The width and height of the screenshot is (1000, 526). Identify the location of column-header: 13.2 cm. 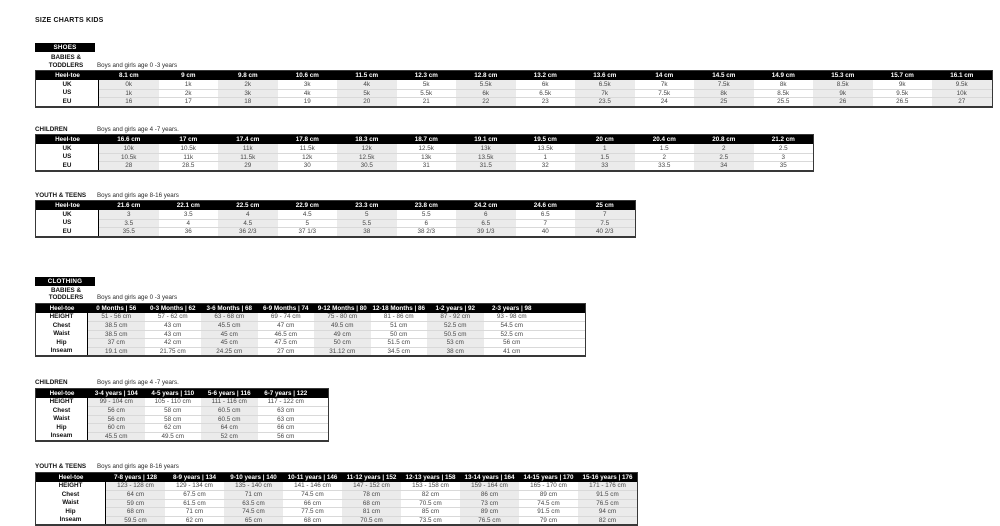
(546, 75).